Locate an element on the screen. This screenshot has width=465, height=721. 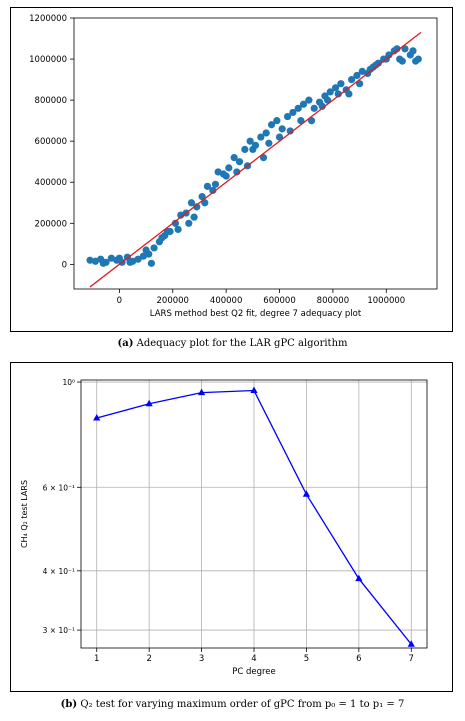
x-tick-label: 6 is located at coordinates (358, 659).